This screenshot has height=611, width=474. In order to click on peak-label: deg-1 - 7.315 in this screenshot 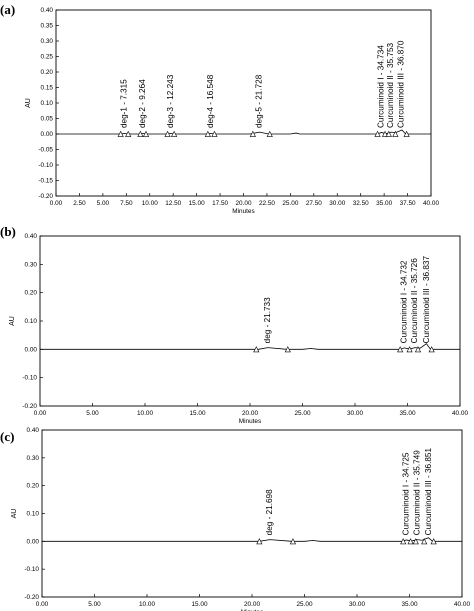, I will do `click(124, 103)`.